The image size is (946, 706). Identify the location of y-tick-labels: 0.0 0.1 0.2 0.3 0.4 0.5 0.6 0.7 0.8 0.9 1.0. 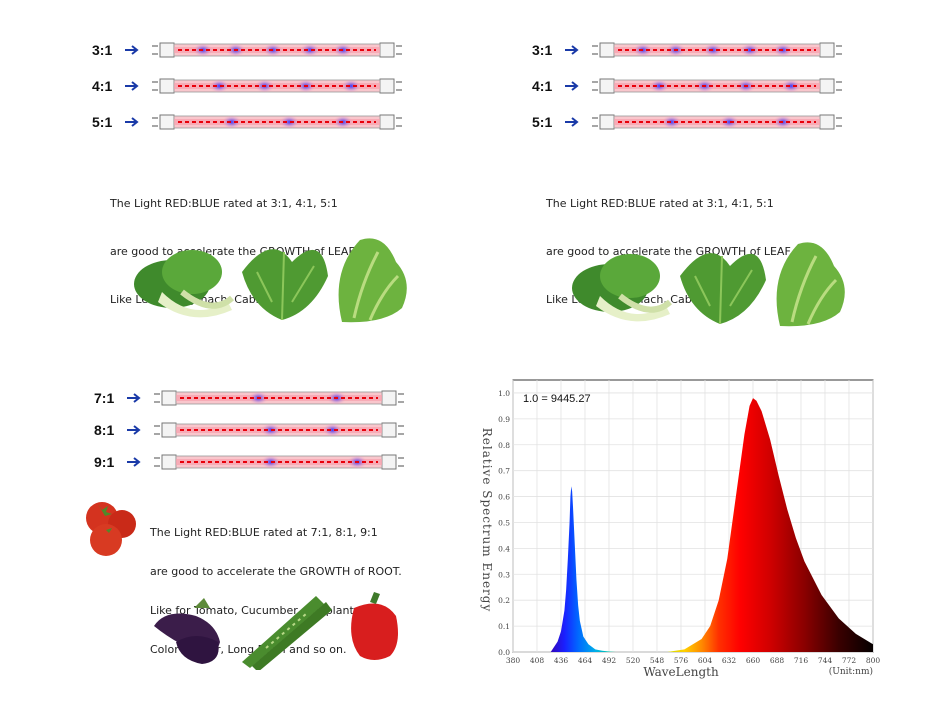
(504, 523).